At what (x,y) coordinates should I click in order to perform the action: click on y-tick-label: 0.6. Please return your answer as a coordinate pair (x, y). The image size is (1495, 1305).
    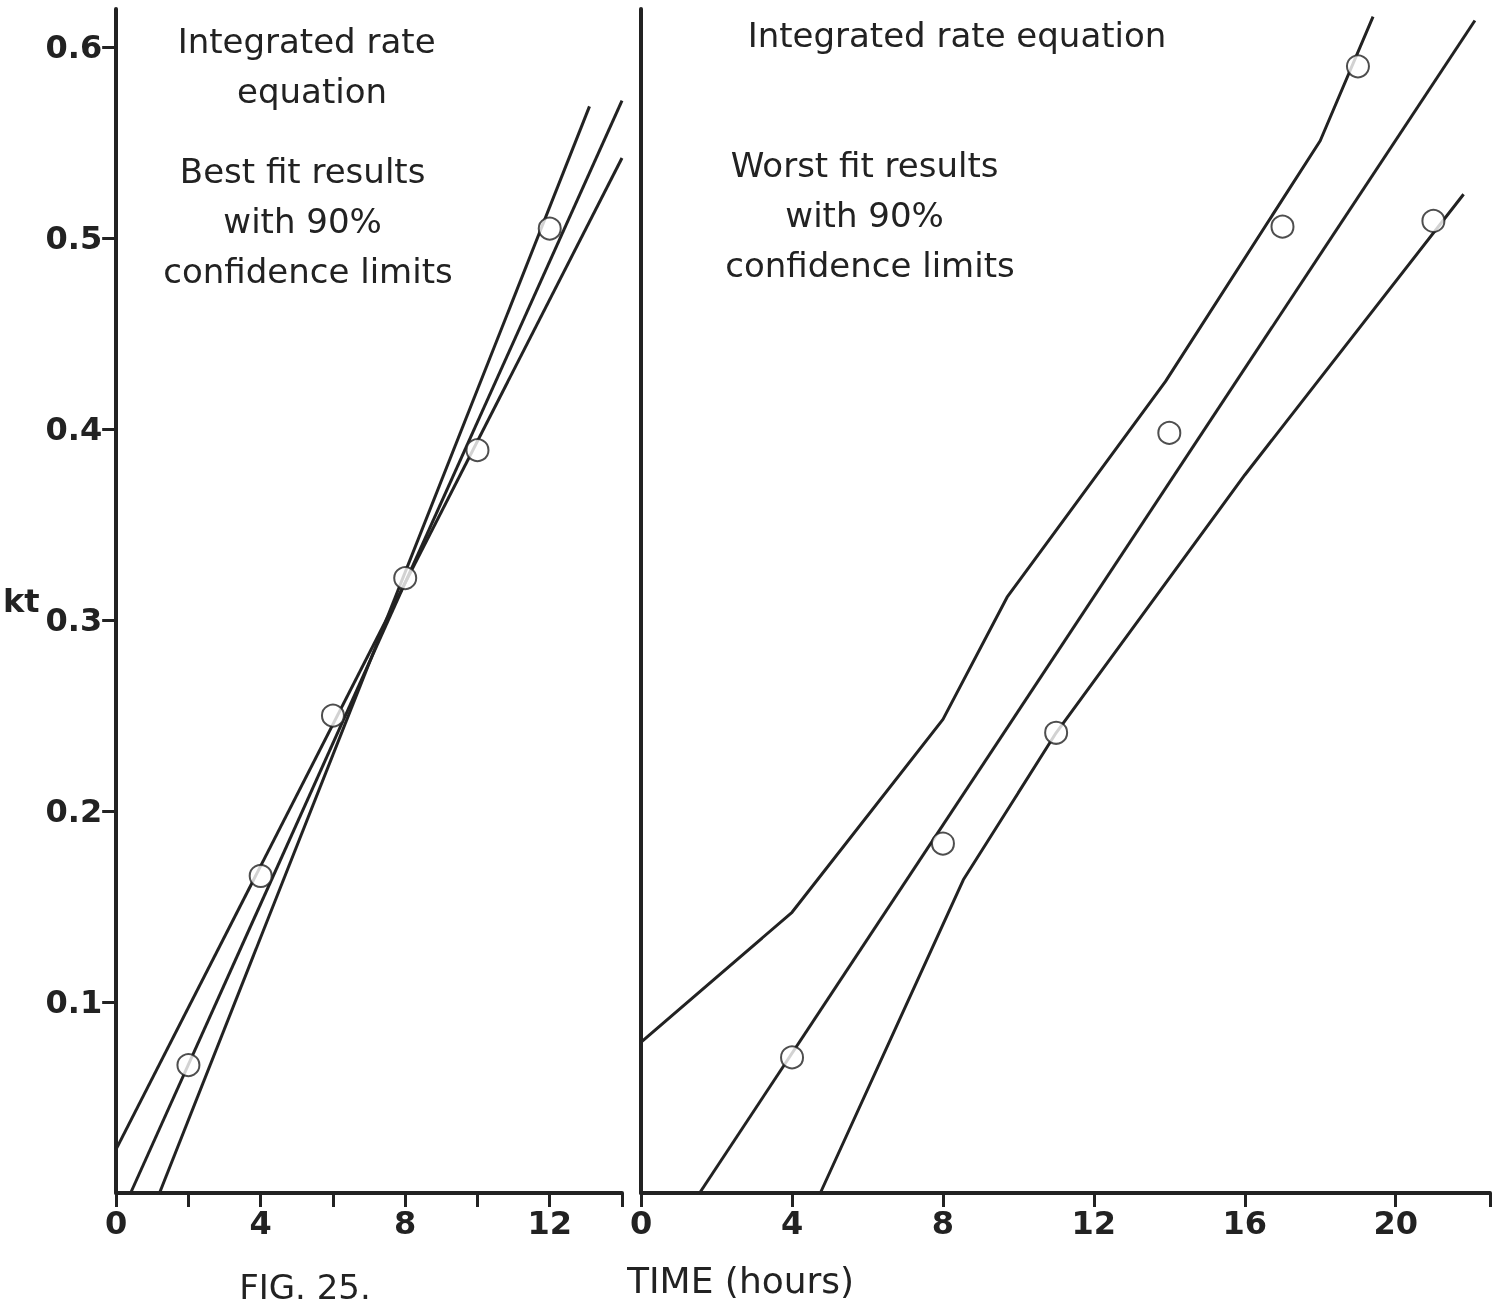
    Looking at the image, I should click on (74, 47).